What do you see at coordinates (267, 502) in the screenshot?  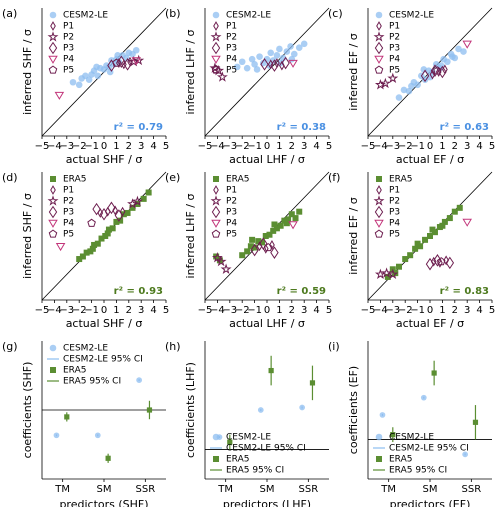 I see `x-axis-label: predictors (LHF)` at bounding box center [267, 502].